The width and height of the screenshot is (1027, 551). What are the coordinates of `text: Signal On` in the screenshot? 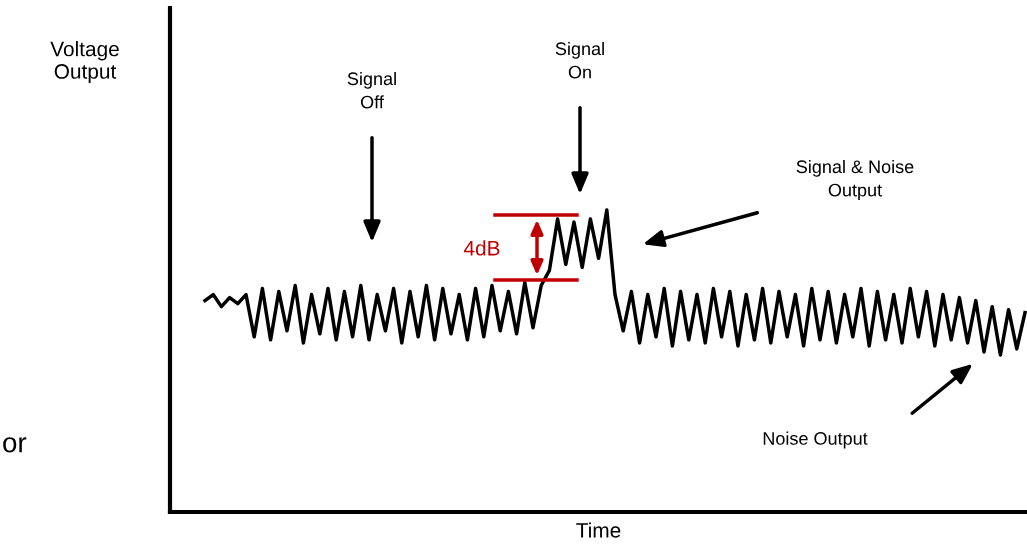 It's located at (579, 60).